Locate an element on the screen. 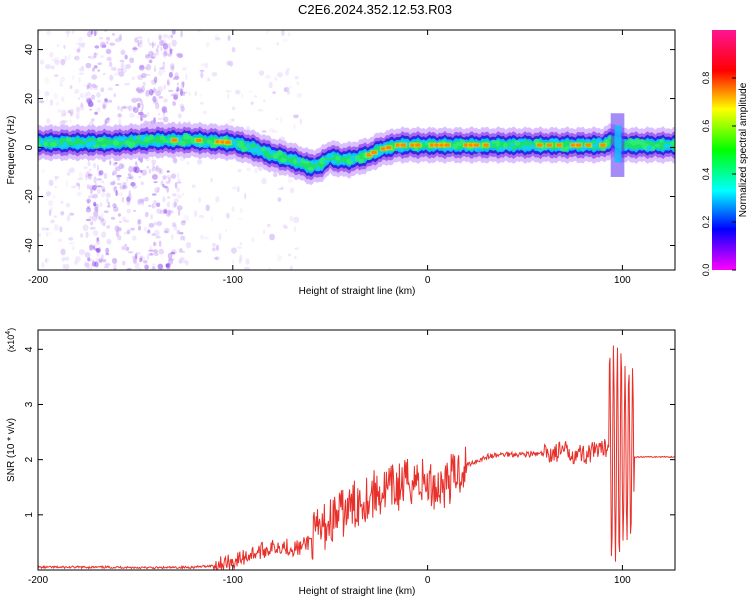 The width and height of the screenshot is (750, 605). snr-y-label: SNR (10 * v/v) is located at coordinates (11, 450).